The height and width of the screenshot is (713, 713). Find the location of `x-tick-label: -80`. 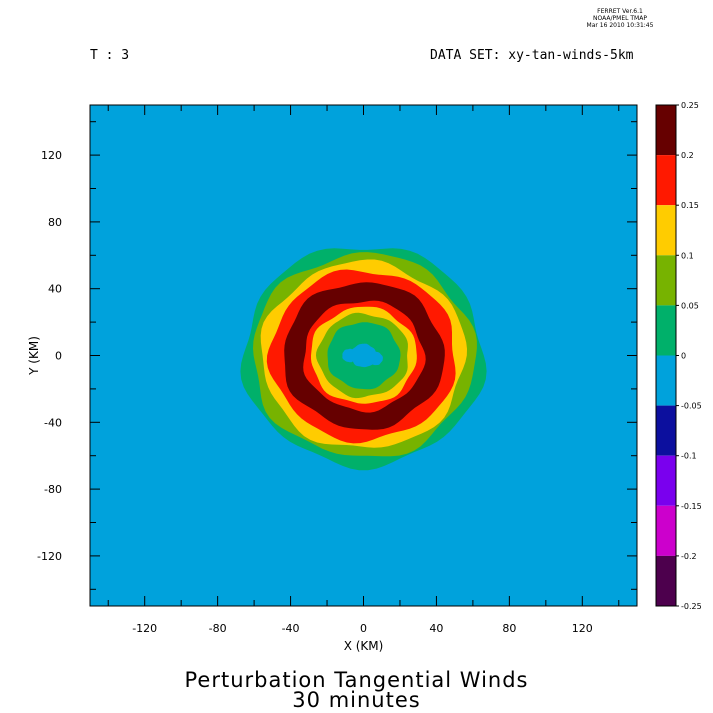

x-tick-label: -80 is located at coordinates (218, 628).